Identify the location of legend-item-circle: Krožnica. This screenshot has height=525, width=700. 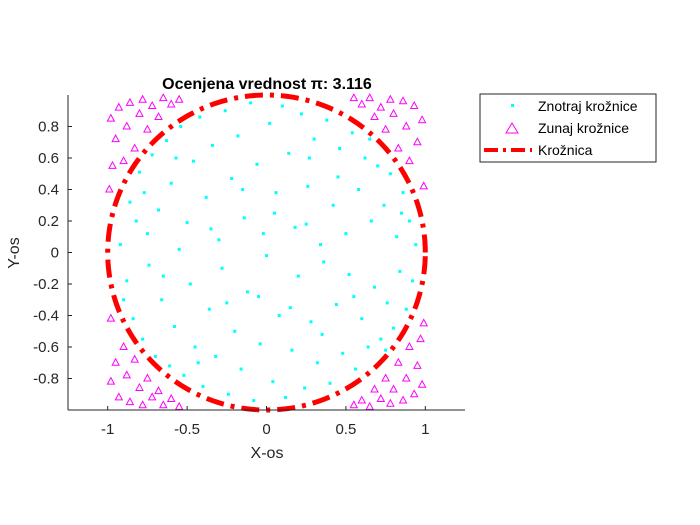
(538, 150).